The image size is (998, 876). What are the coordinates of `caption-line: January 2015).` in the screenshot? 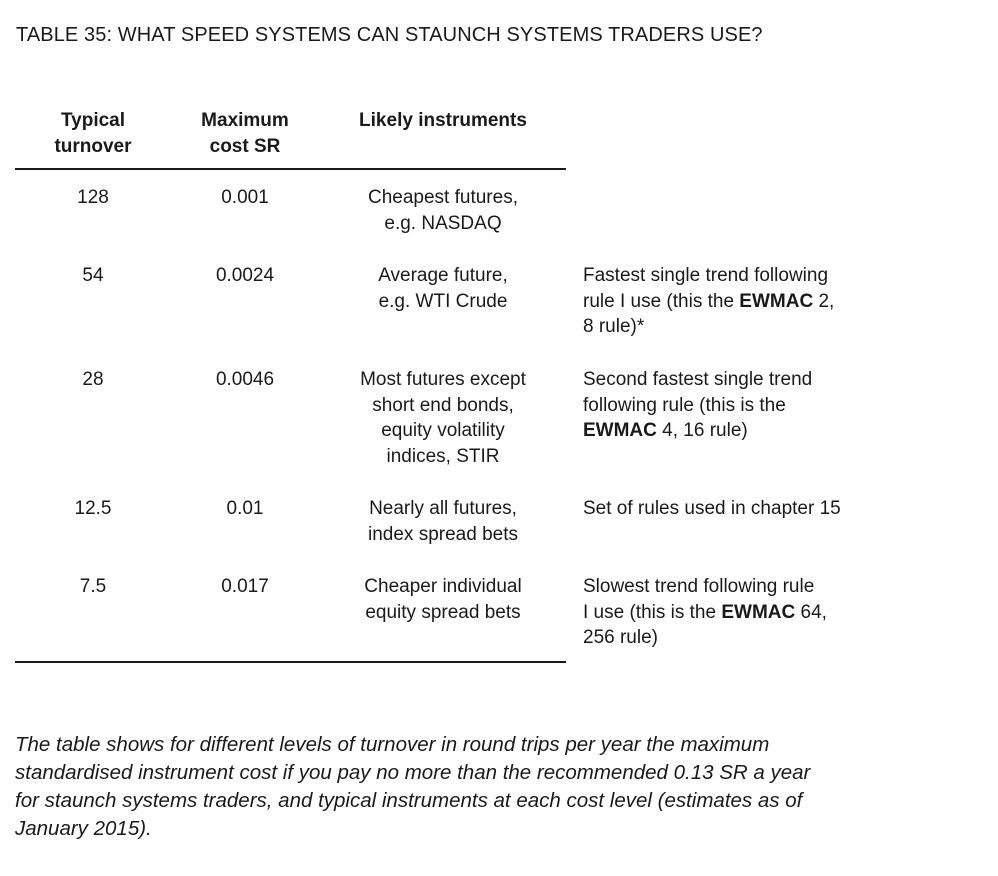 It's located at (83, 828).